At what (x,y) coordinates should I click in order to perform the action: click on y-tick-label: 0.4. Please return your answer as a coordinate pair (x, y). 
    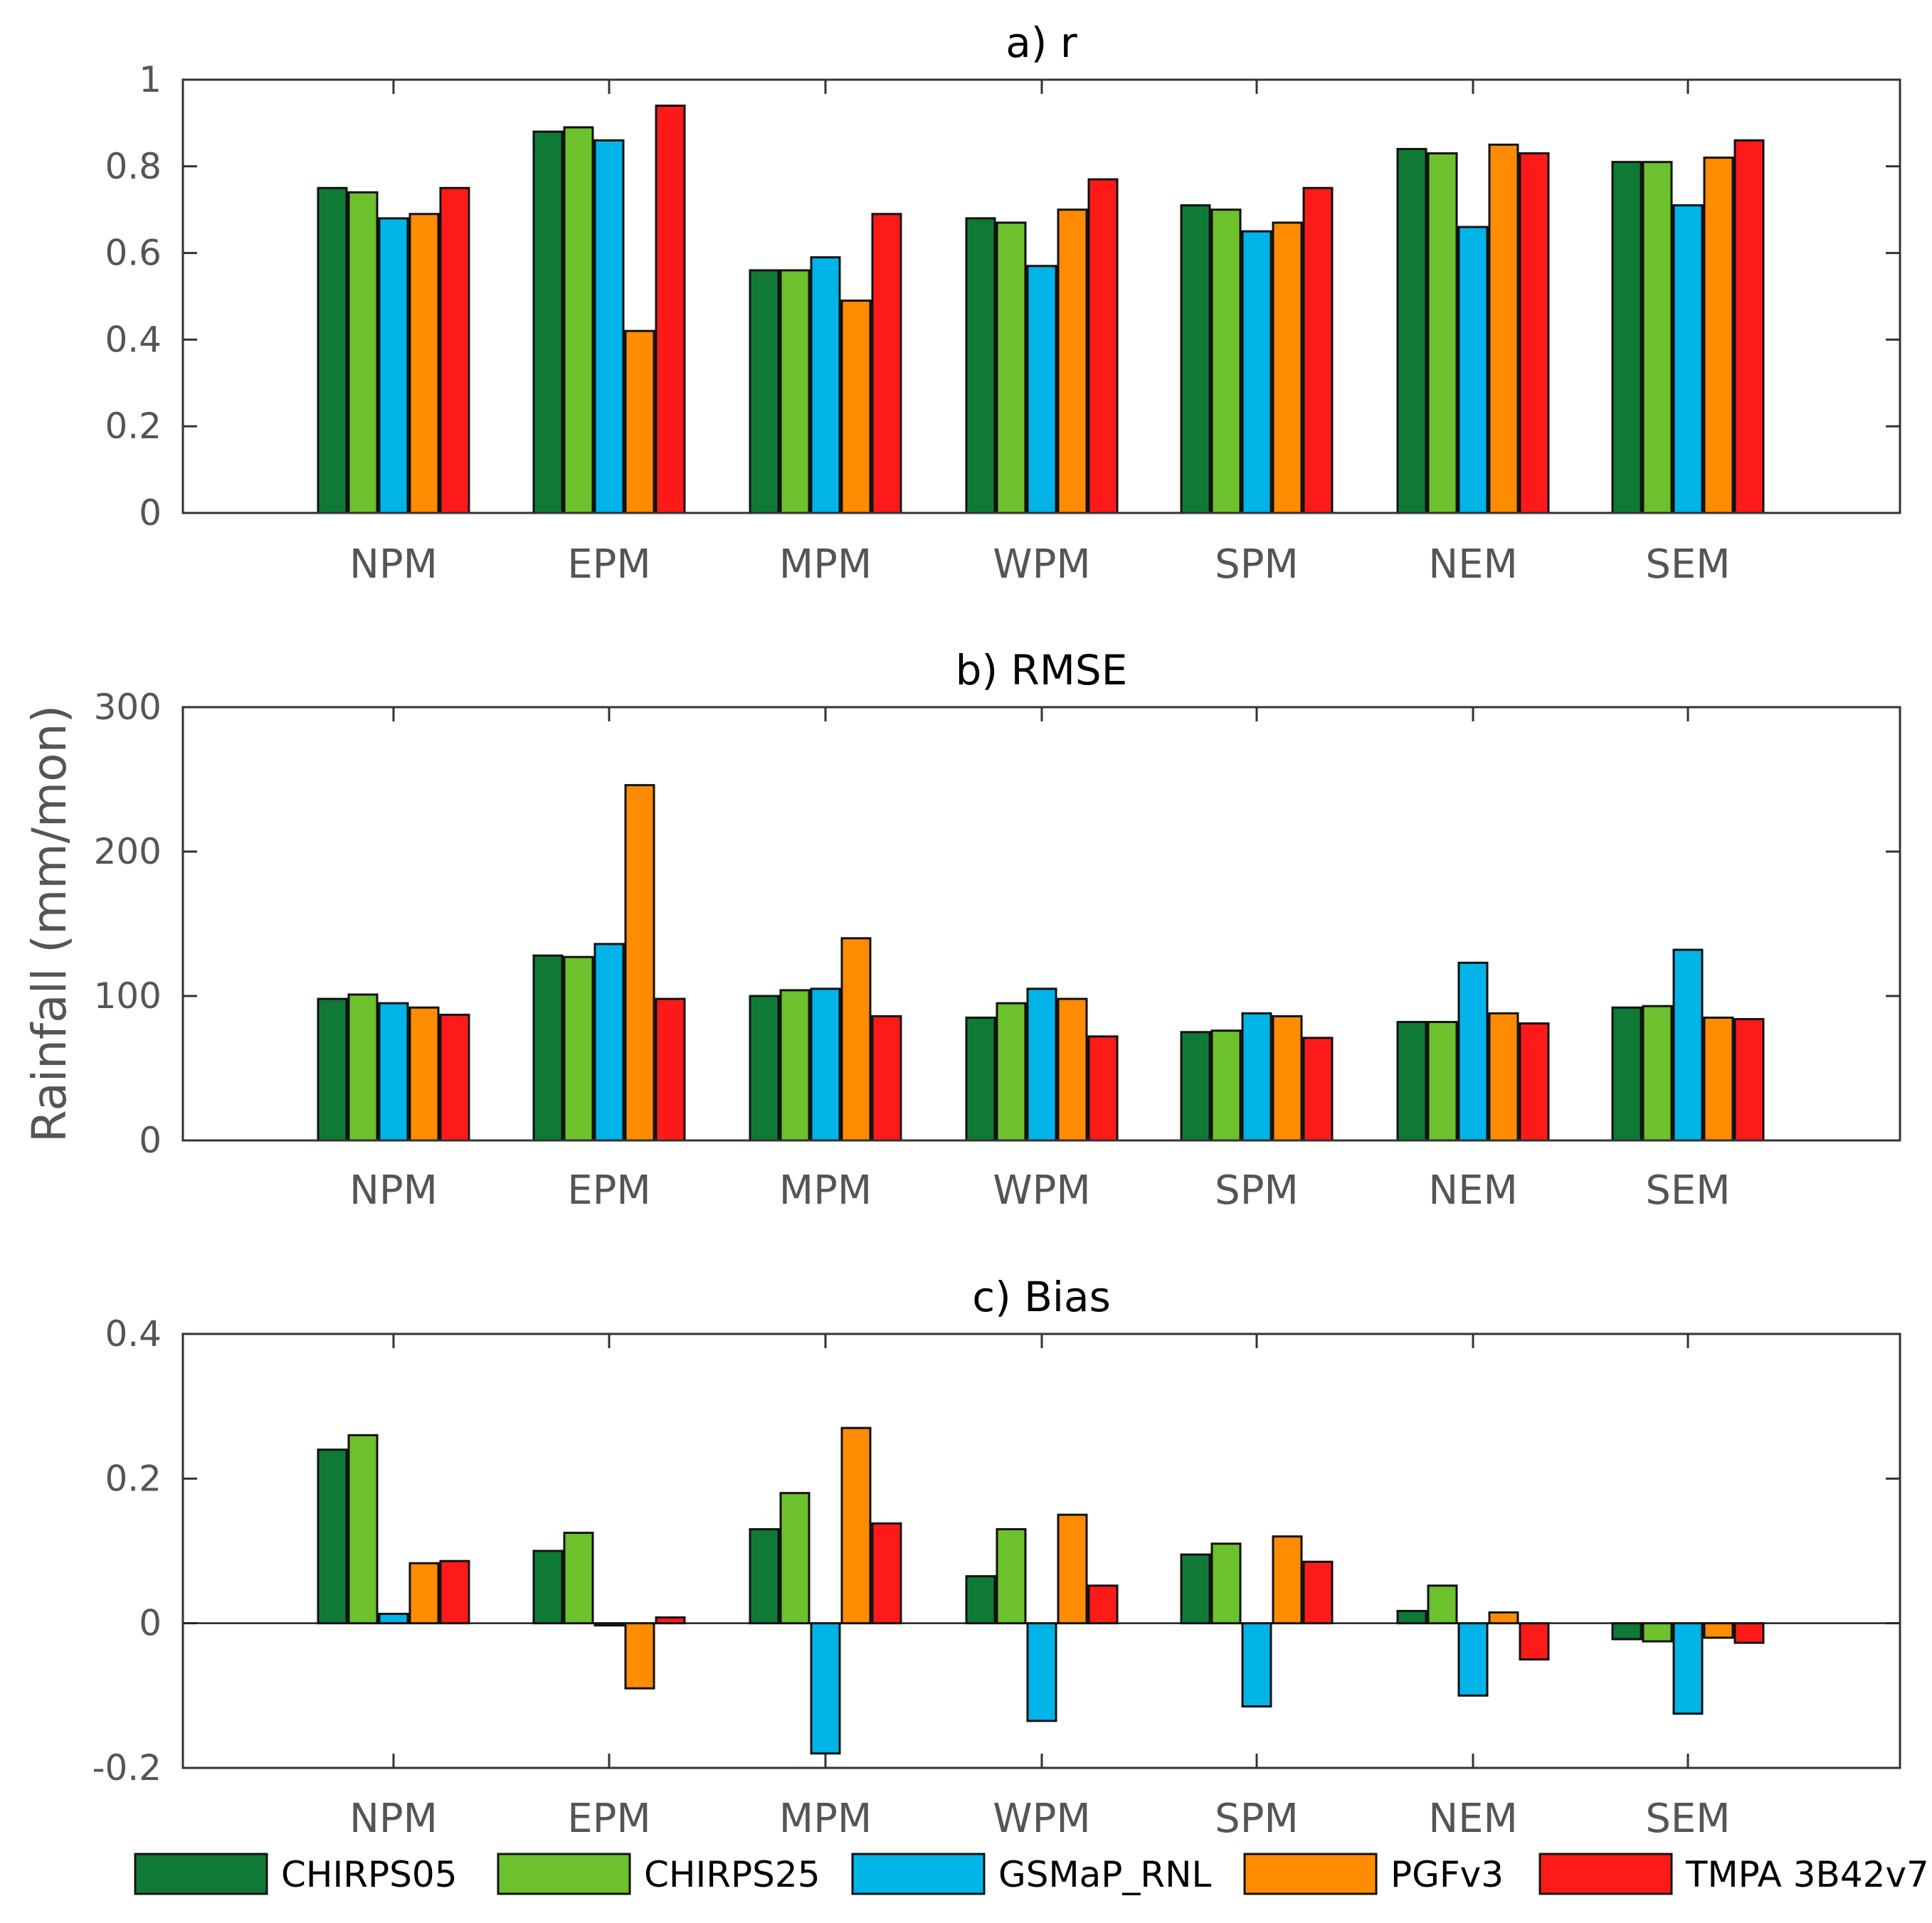
    Looking at the image, I should click on (133, 339).